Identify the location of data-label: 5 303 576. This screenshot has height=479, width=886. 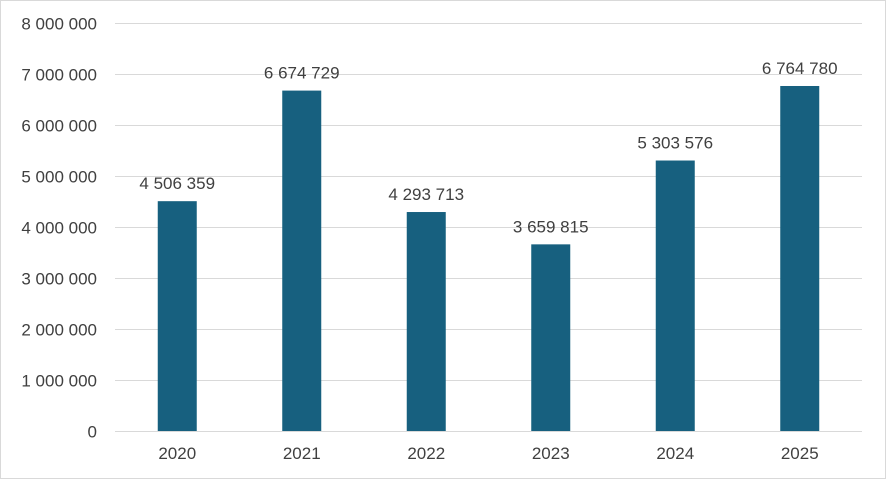
(675, 143).